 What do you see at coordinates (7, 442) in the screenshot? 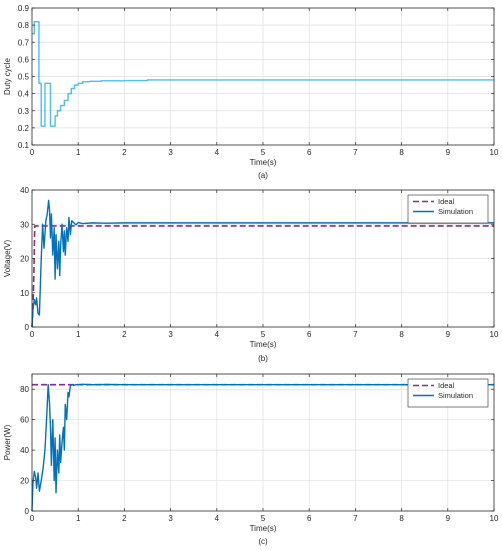
I see `y-axis-label: Power(W)` at bounding box center [7, 442].